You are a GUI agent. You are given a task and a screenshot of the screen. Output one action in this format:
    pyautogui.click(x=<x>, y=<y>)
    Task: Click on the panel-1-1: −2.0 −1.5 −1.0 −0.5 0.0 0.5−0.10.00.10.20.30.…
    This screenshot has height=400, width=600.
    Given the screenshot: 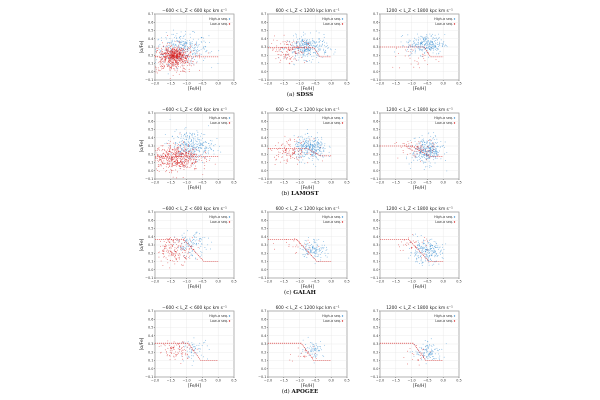 What is the action you would take?
    pyautogui.click(x=304, y=149)
    